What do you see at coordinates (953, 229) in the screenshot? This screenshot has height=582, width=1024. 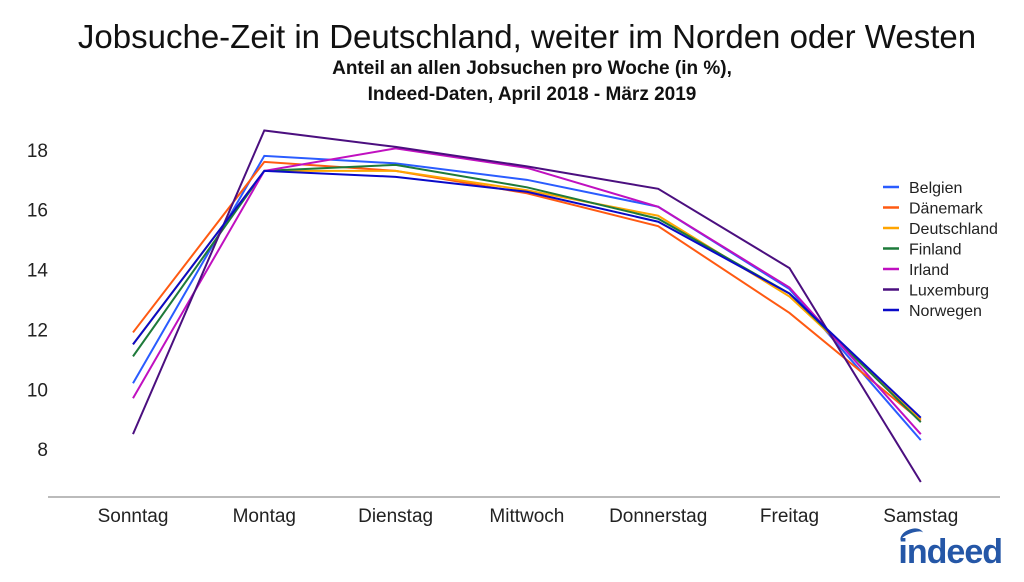 I see `legend-label: Deutschland` at bounding box center [953, 229].